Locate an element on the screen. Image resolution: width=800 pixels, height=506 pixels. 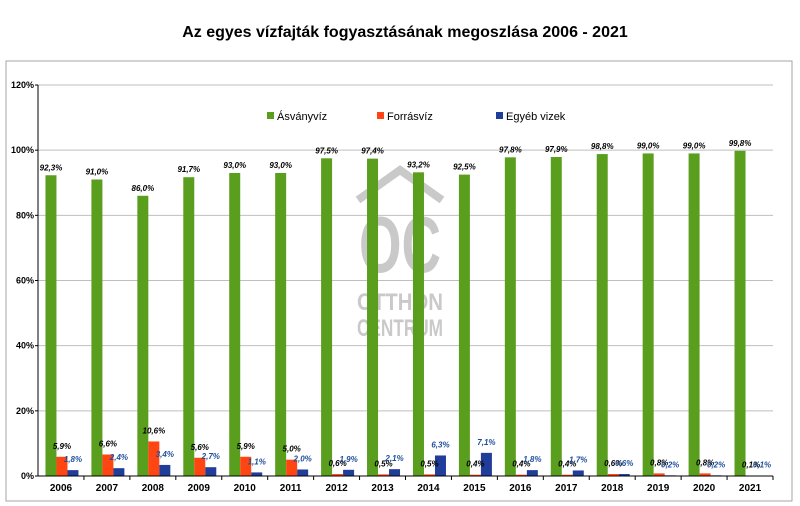
y-tick-label: 100% is located at coordinates (22, 150).